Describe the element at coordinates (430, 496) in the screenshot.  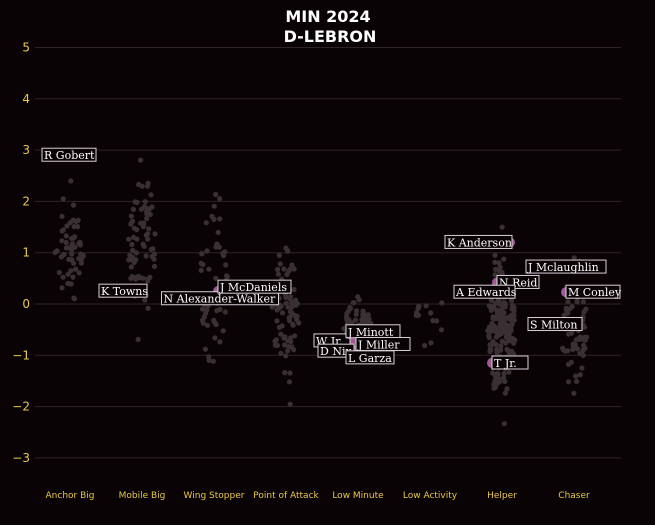
I see `x-tick-low-activity: Low Activity` at that location.